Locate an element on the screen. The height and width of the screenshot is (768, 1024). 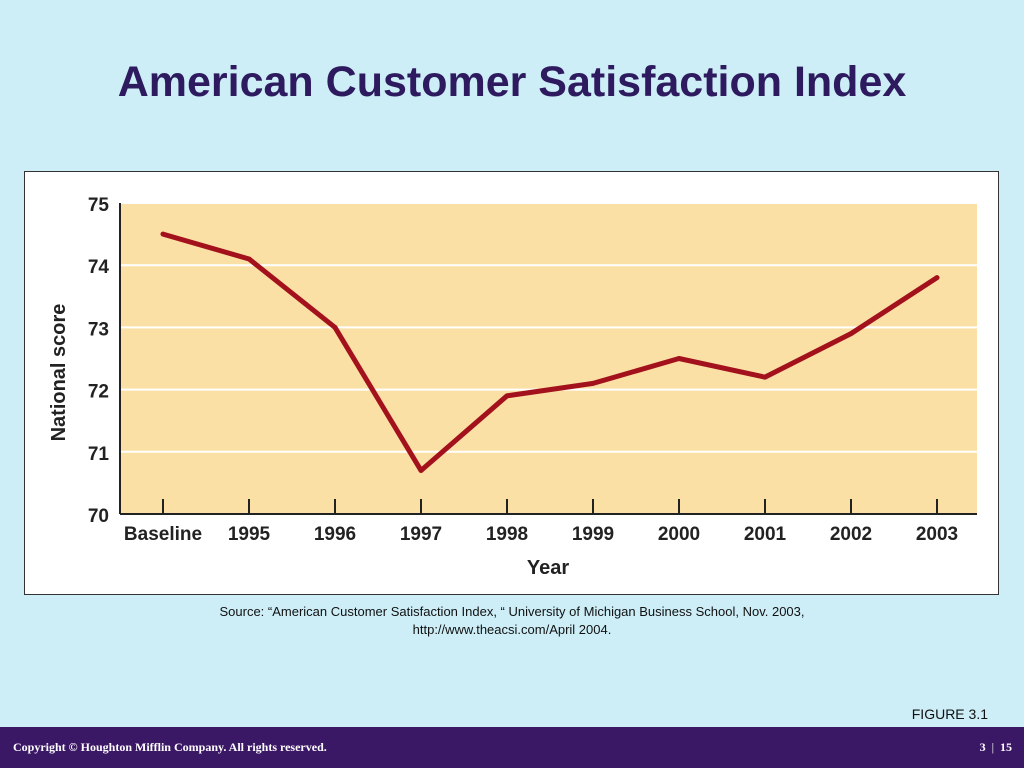
x-tick-label: 1995 is located at coordinates (249, 534).